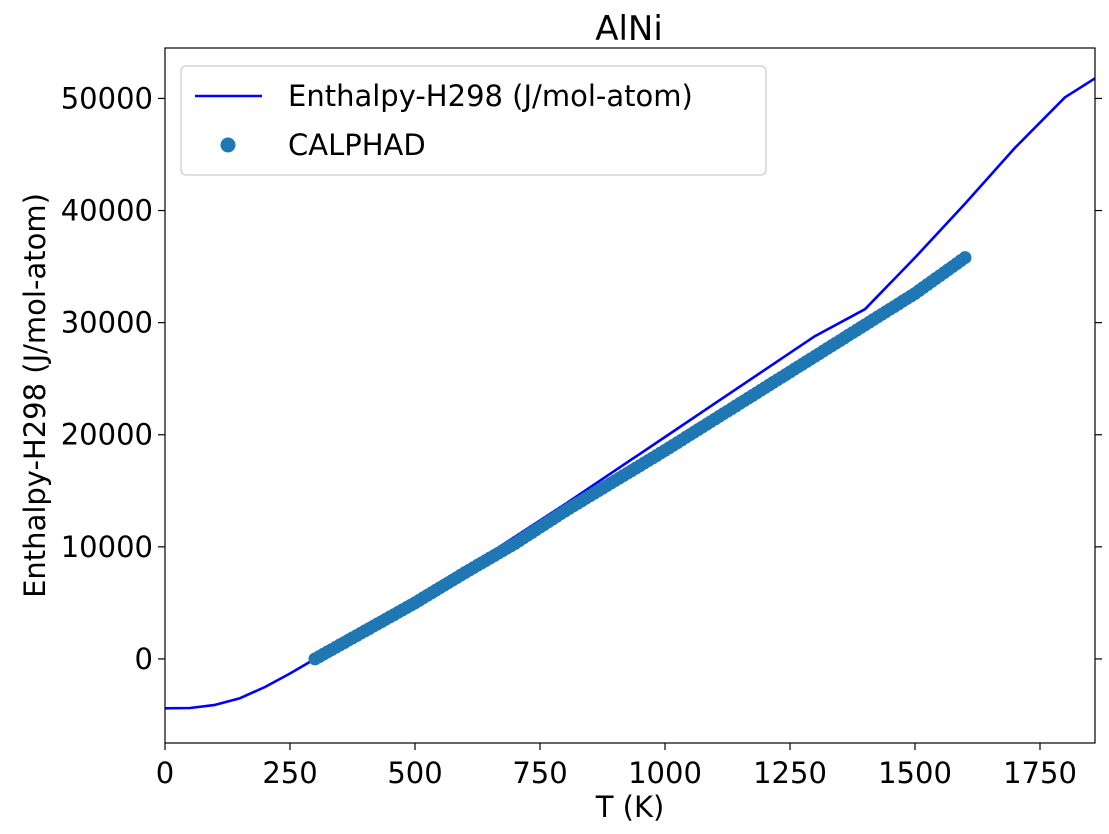 The width and height of the screenshot is (1109, 834). I want to click on y-tick-label: 0, so click(144, 659).